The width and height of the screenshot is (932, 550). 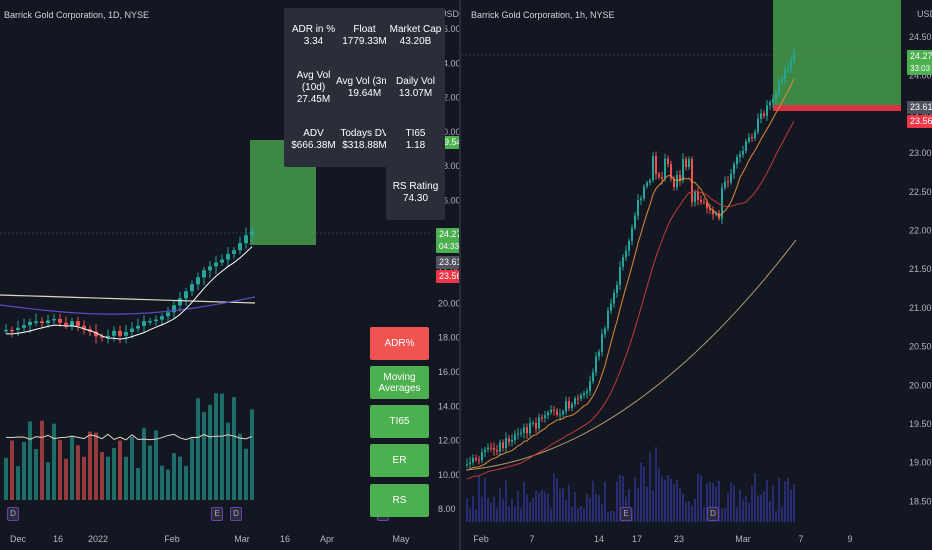 What do you see at coordinates (129, 293) in the screenshot?
I see `ma-10-line` at bounding box center [129, 293].